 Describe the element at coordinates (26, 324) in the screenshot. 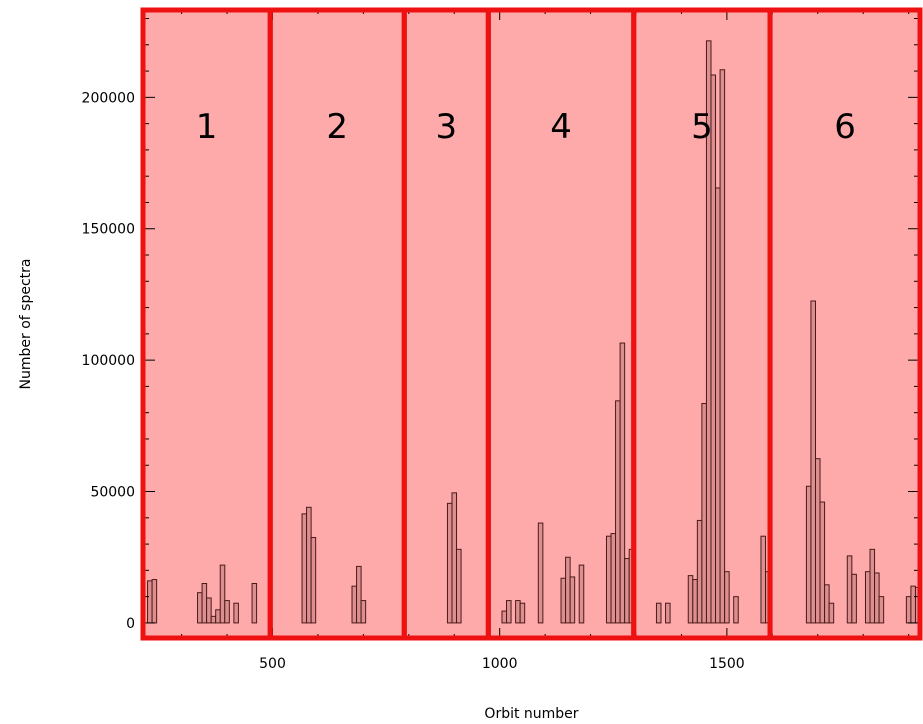

I see `y-axis-title: Number of spectra` at that location.